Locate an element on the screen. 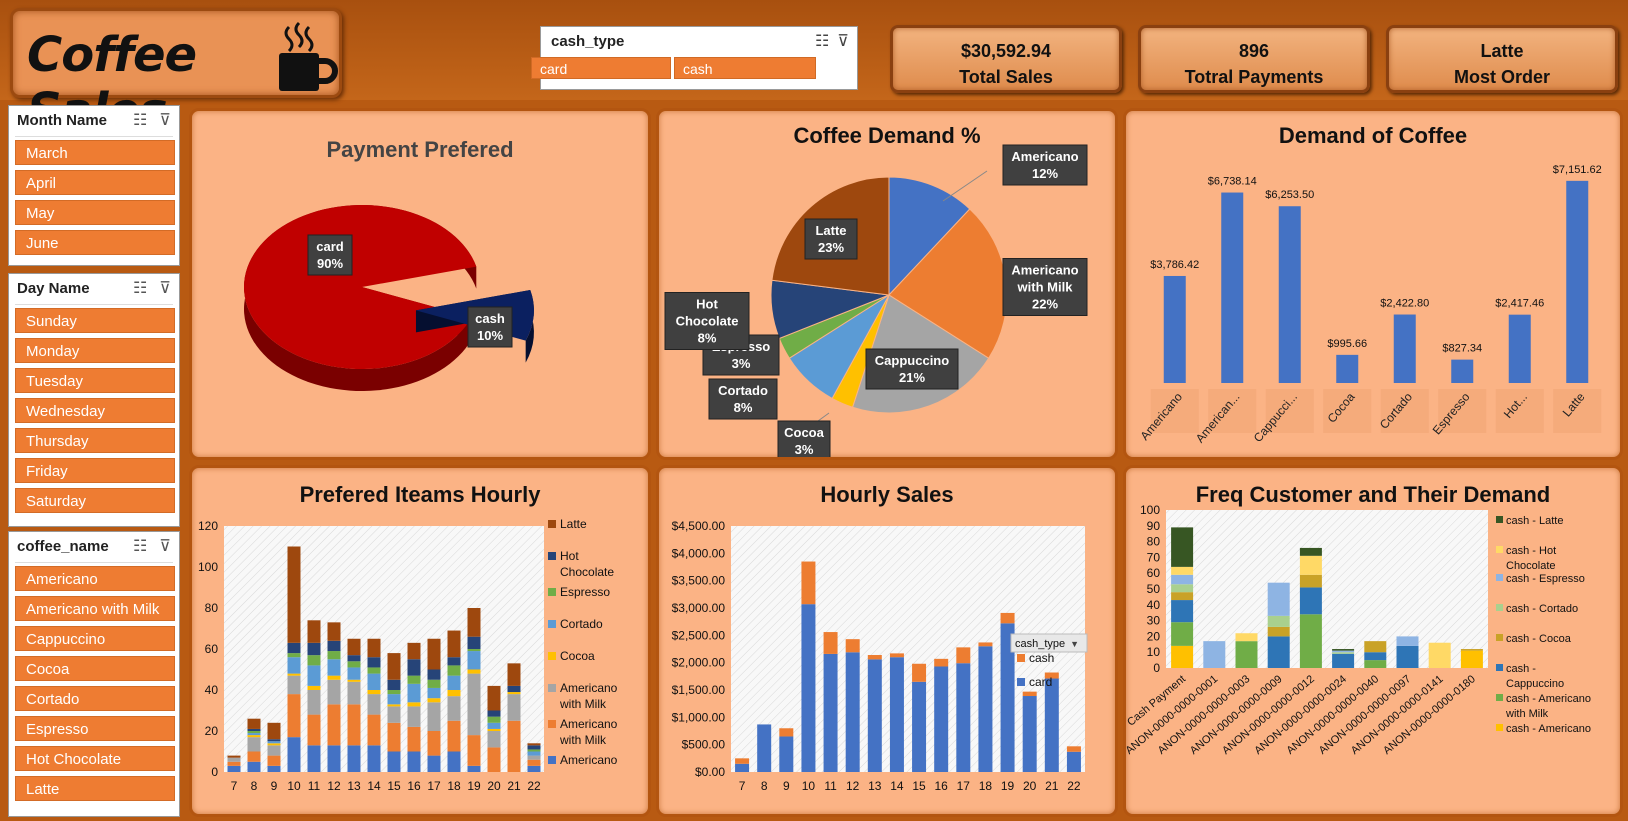 The height and width of the screenshot is (821, 1628). bar-value-label: $995.66 is located at coordinates (1347, 344).